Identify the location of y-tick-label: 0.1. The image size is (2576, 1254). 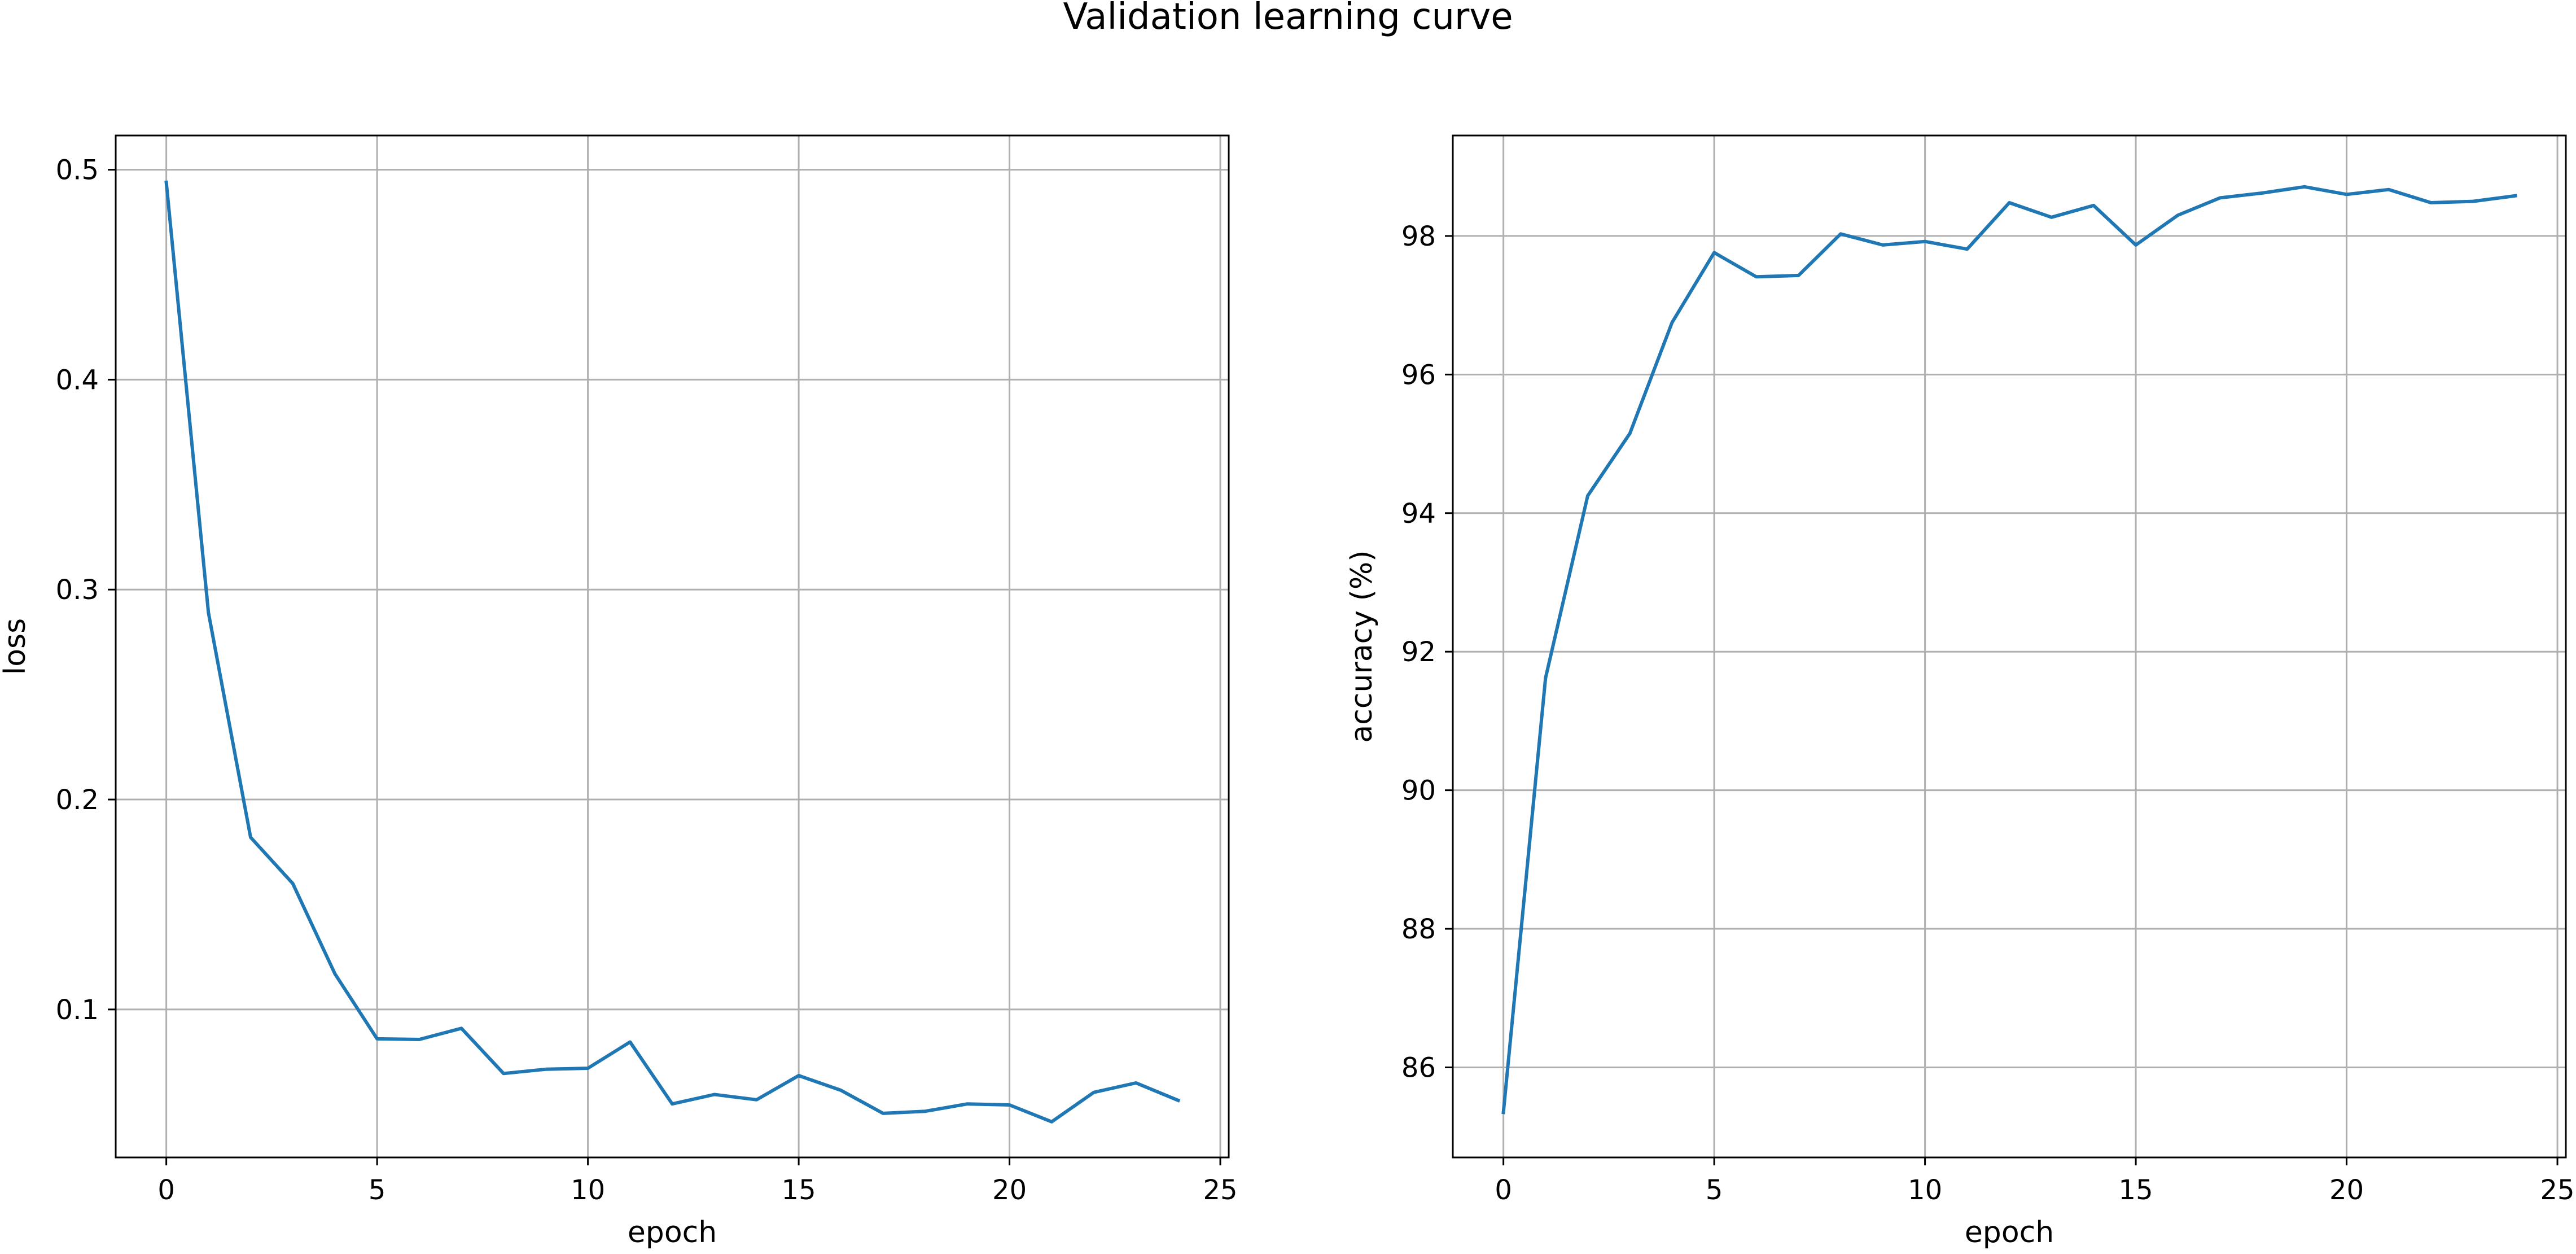
(77, 1010).